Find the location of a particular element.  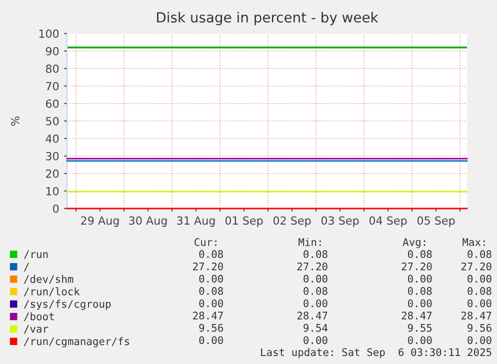

y-tick-label: 100 is located at coordinates (49, 33).